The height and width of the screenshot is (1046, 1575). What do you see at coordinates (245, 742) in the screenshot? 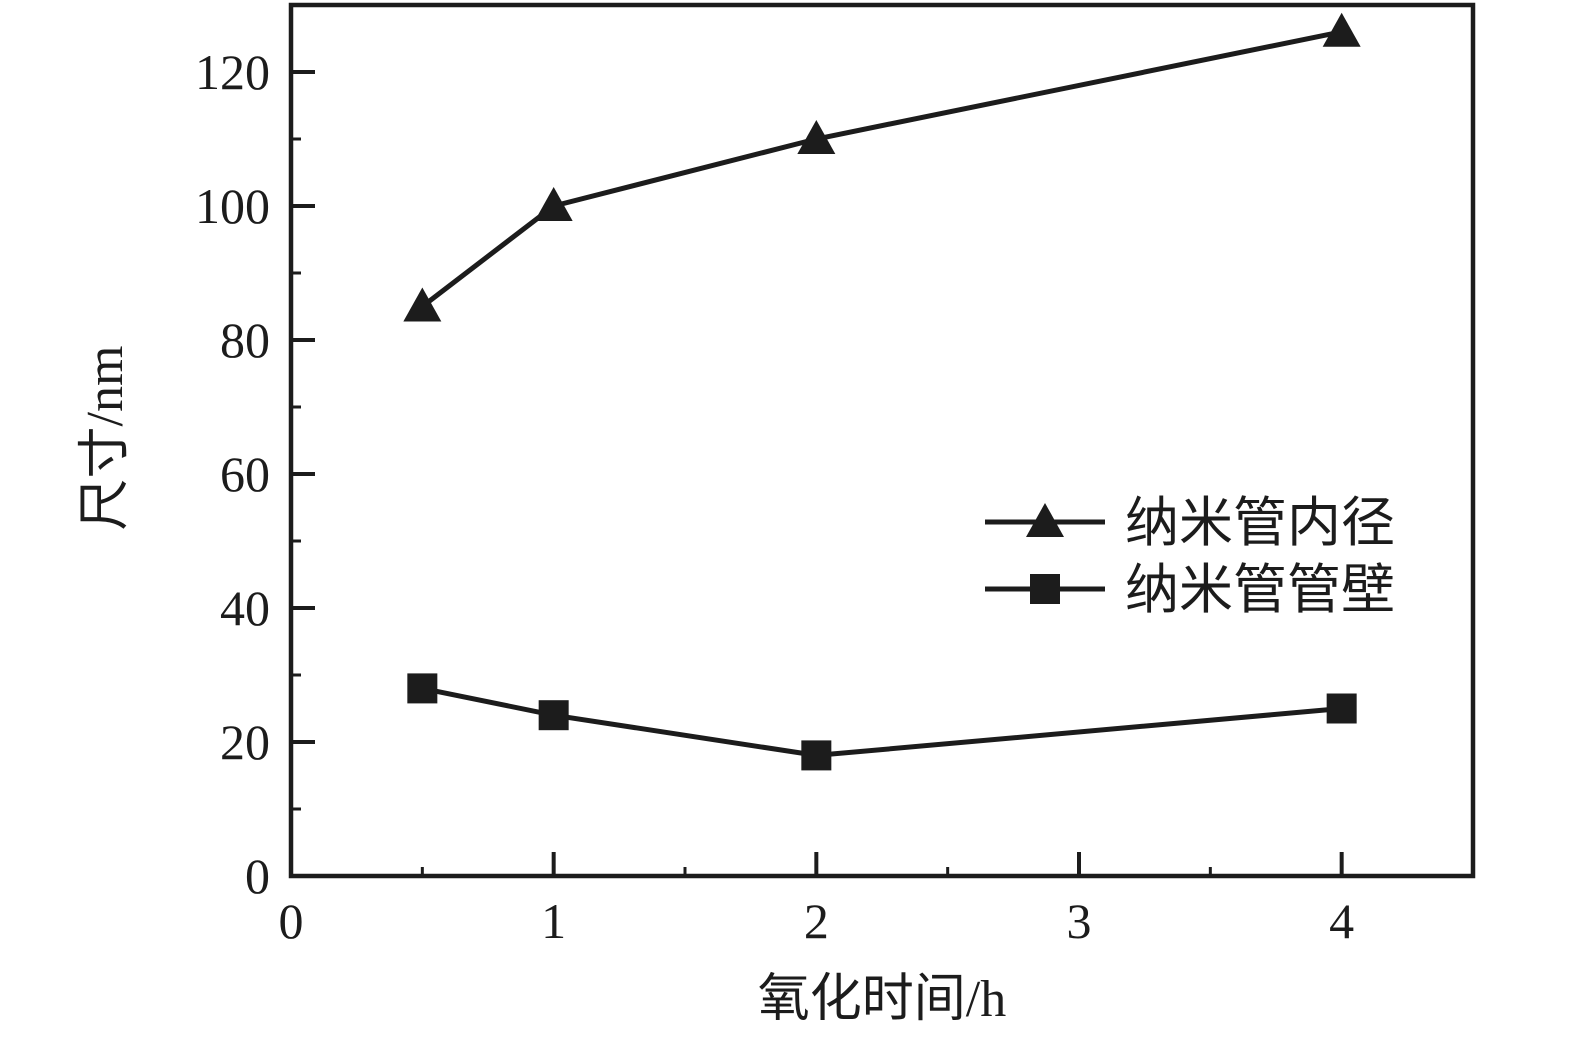
I see `y-tick-label: 20` at bounding box center [245, 742].